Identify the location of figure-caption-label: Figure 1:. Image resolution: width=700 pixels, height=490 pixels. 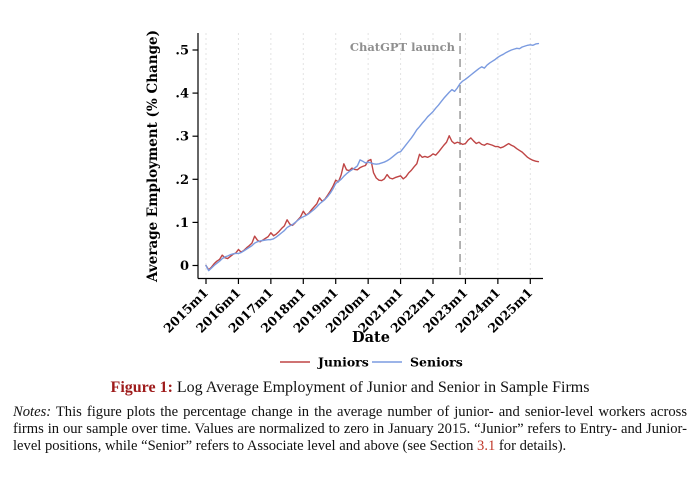
(141, 387).